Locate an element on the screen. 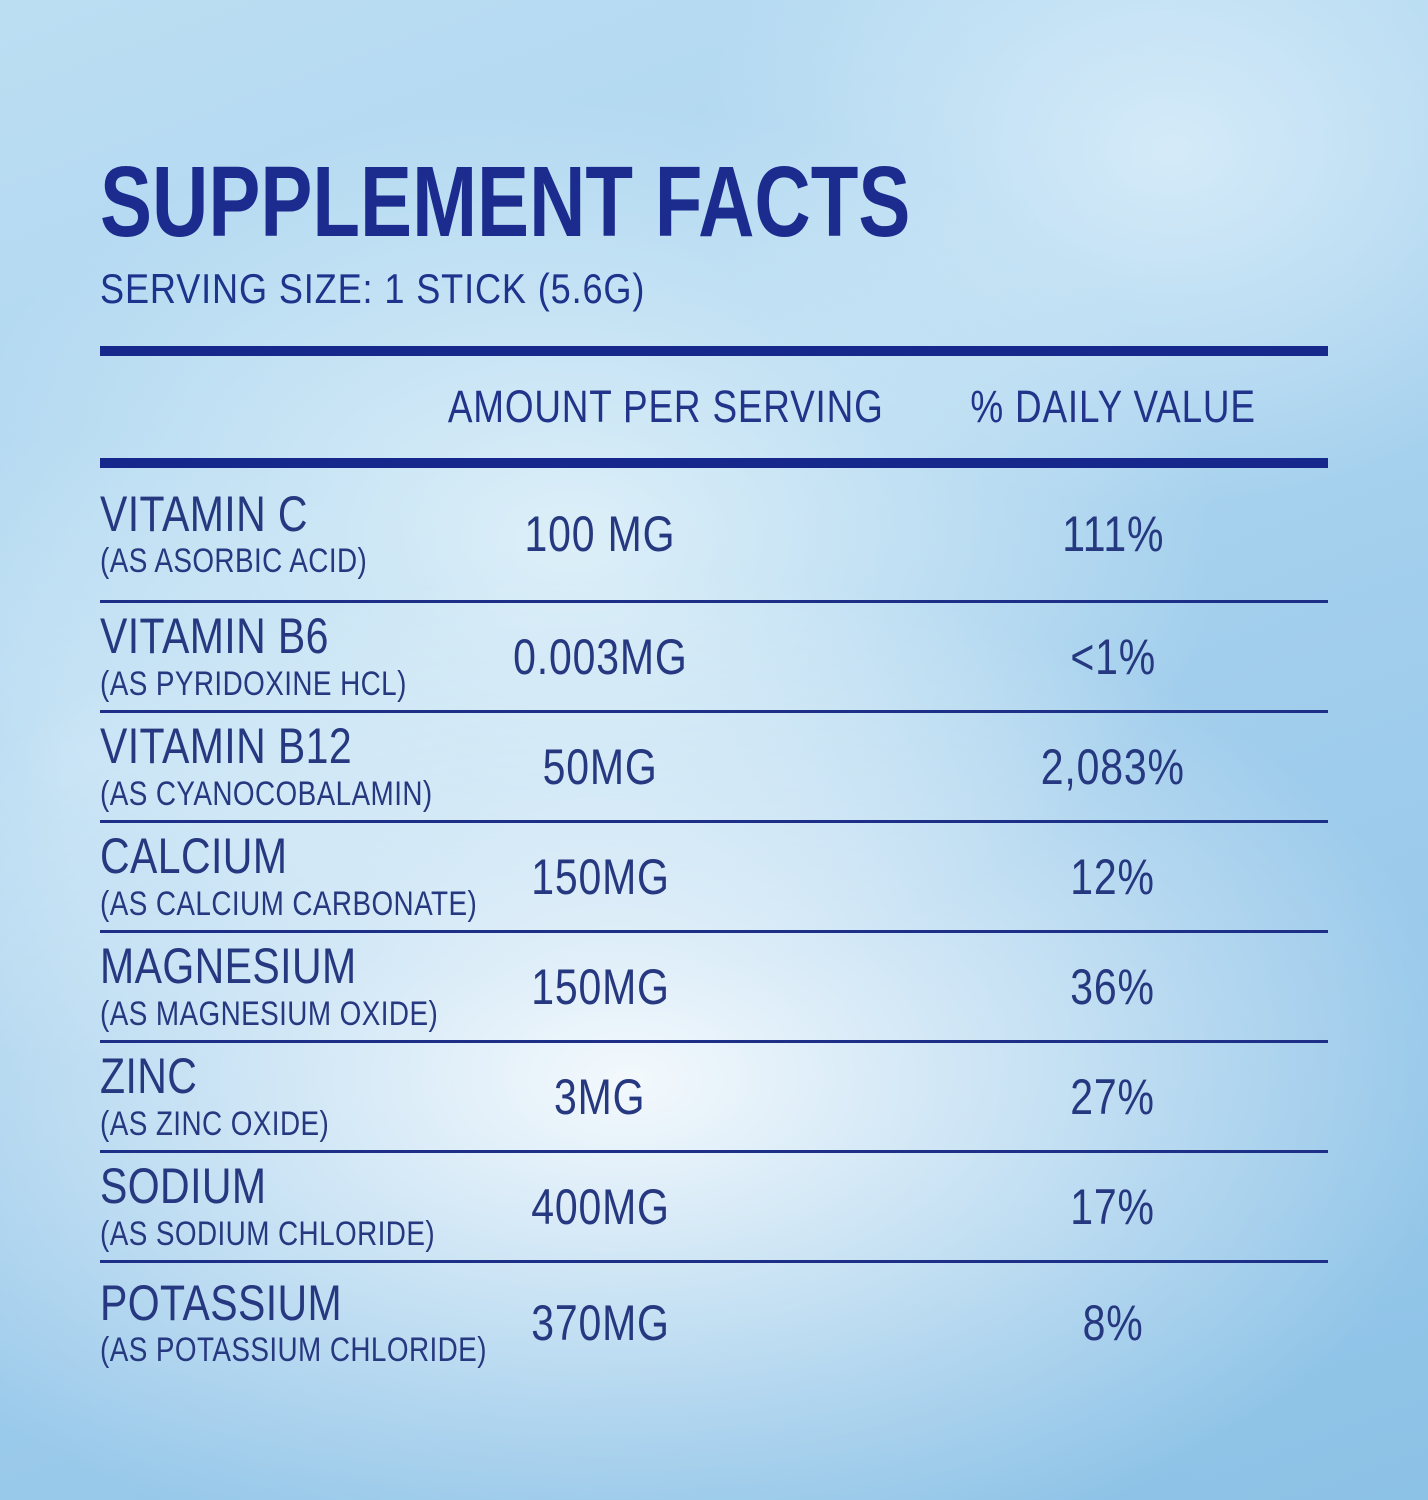  nutrient-name-cell: VITAMIN B12 (AS CYANOCOBALAMIN) is located at coordinates (266, 765).